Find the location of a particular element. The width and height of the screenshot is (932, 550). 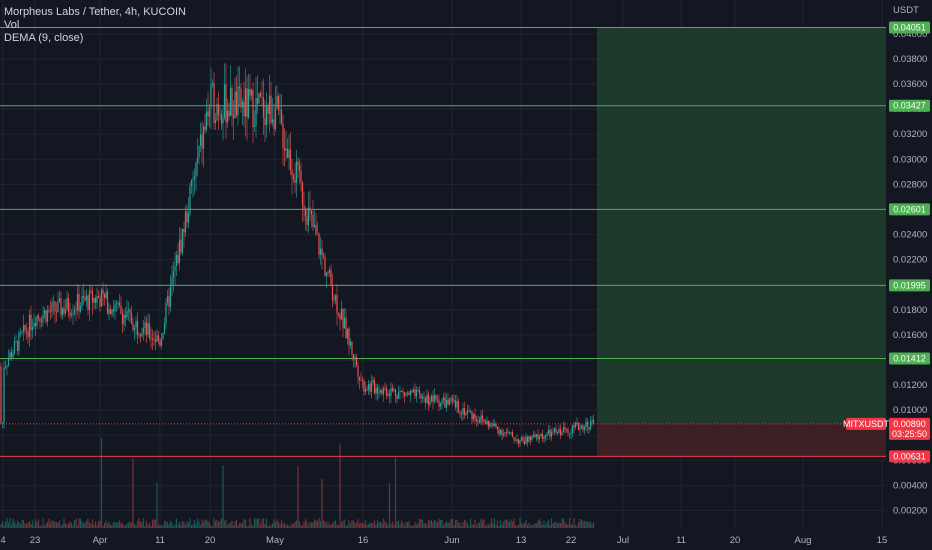

dema-indicator-label: DEMA (9, close) is located at coordinates (44, 38).